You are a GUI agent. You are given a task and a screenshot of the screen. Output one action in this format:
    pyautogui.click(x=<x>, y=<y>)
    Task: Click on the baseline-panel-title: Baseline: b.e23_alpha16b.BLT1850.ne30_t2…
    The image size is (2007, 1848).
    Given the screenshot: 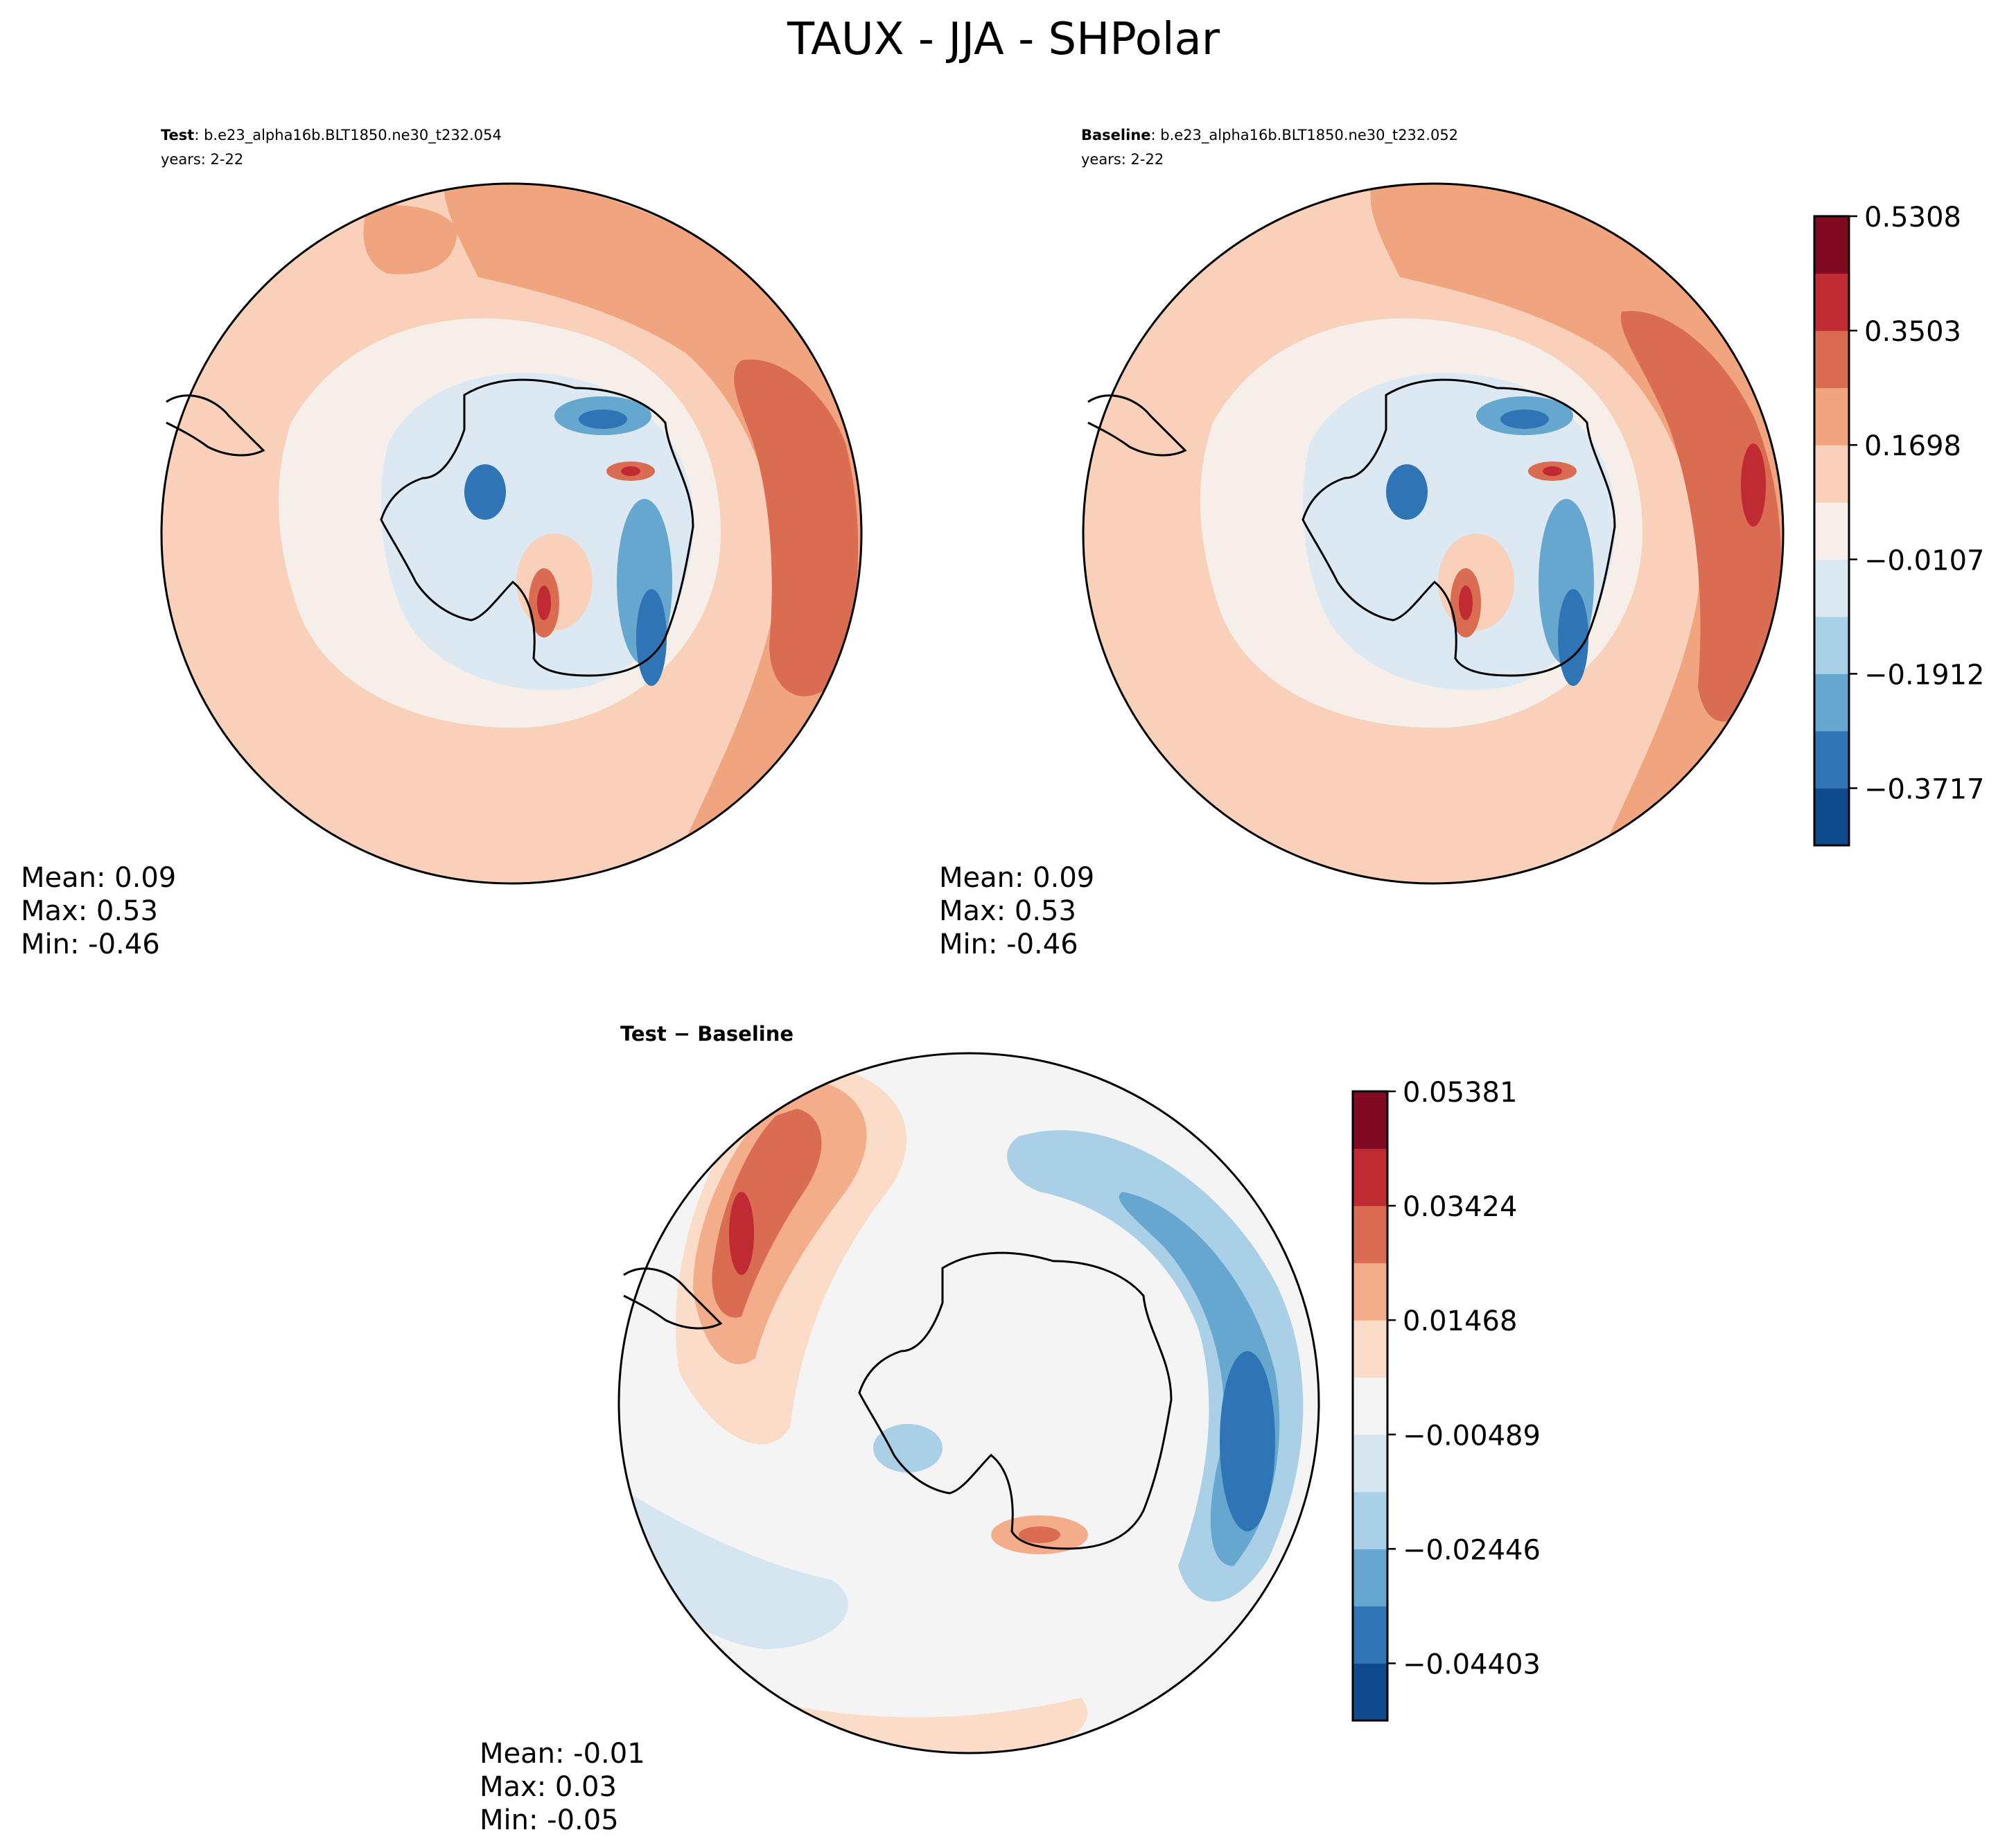 What is the action you would take?
    pyautogui.click(x=1269, y=135)
    